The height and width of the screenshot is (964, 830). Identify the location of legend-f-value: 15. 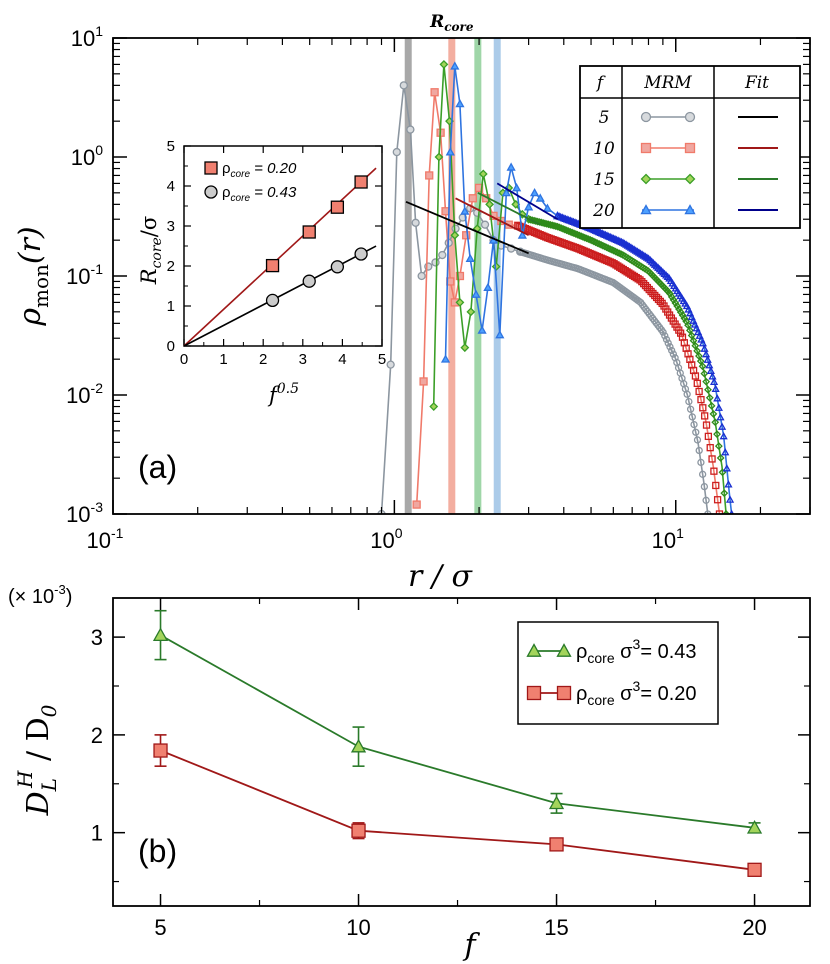
(604, 180).